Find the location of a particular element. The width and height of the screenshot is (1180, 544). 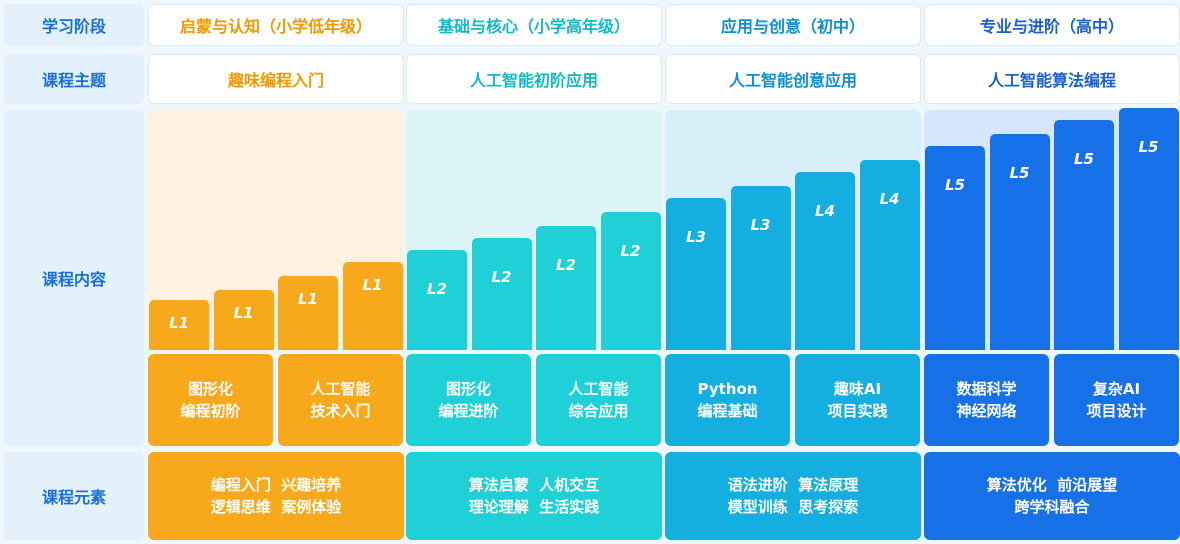

row-label-elements: 课程元素 is located at coordinates (74, 496).